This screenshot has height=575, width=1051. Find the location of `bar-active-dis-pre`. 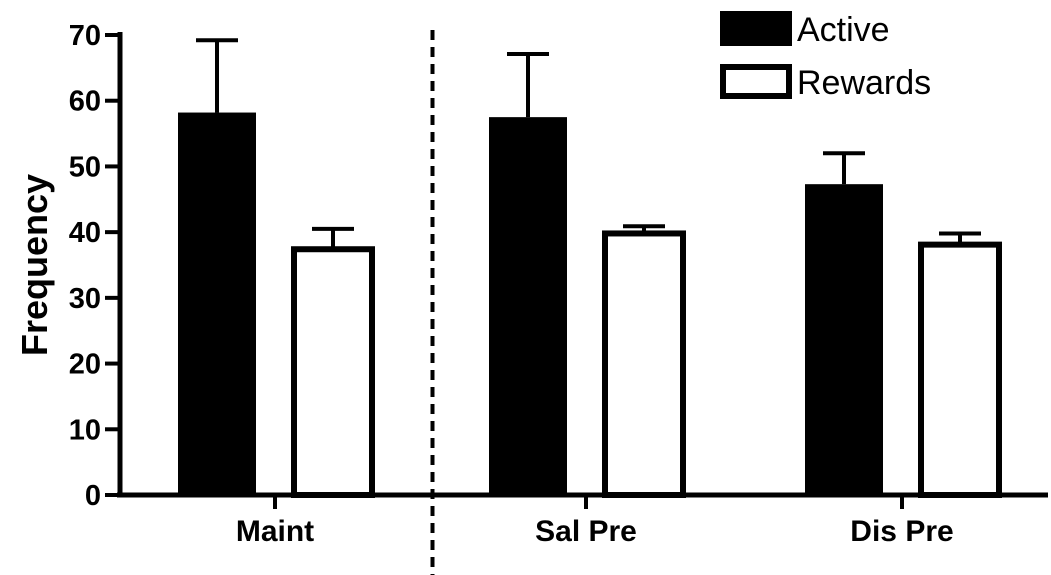

bar-active-dis-pre is located at coordinates (844, 339).